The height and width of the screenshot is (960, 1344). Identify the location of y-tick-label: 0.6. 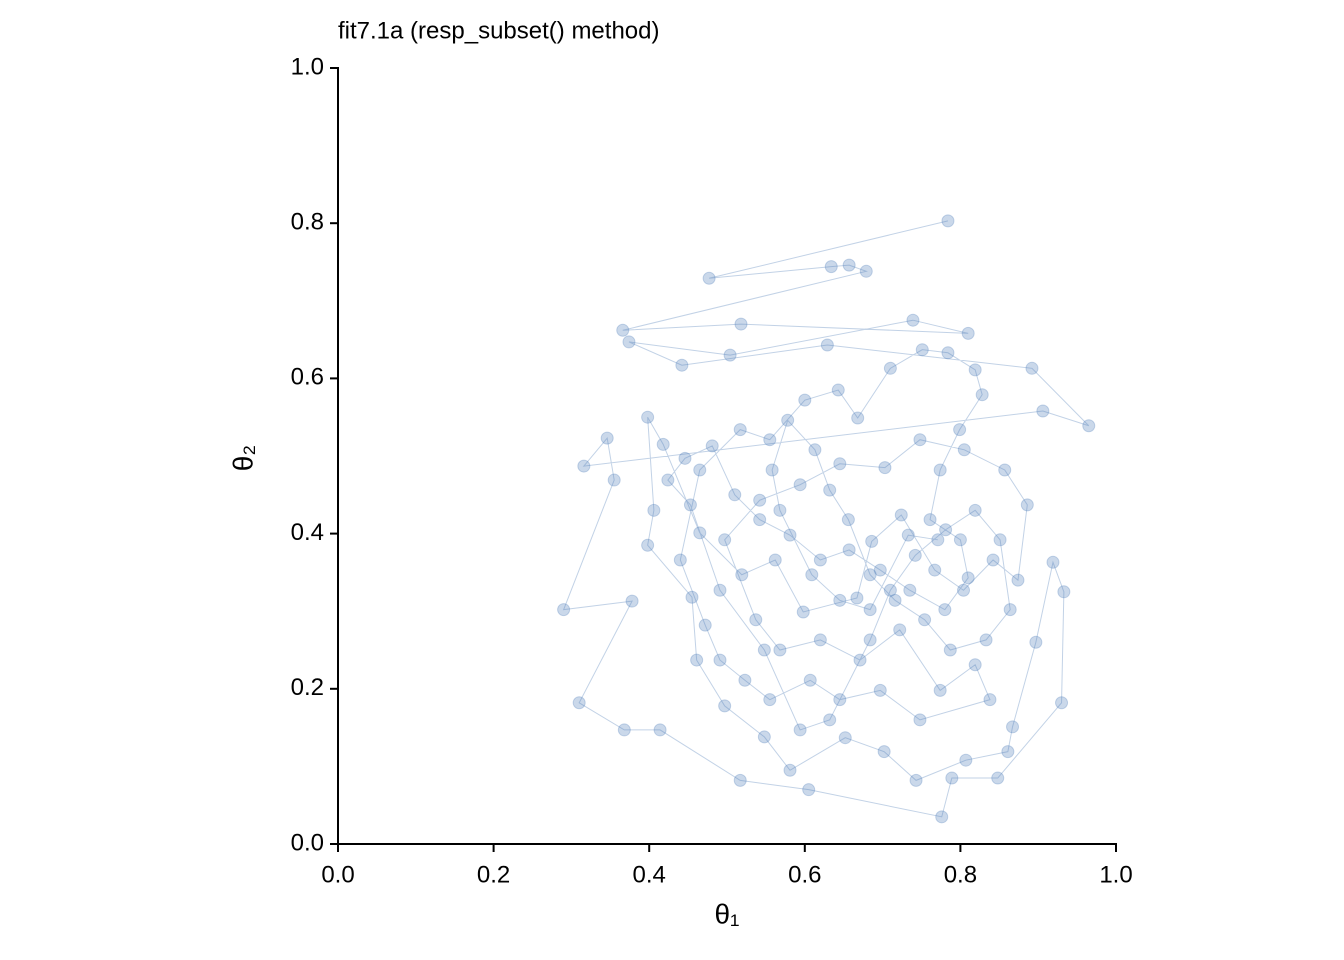
(307, 377).